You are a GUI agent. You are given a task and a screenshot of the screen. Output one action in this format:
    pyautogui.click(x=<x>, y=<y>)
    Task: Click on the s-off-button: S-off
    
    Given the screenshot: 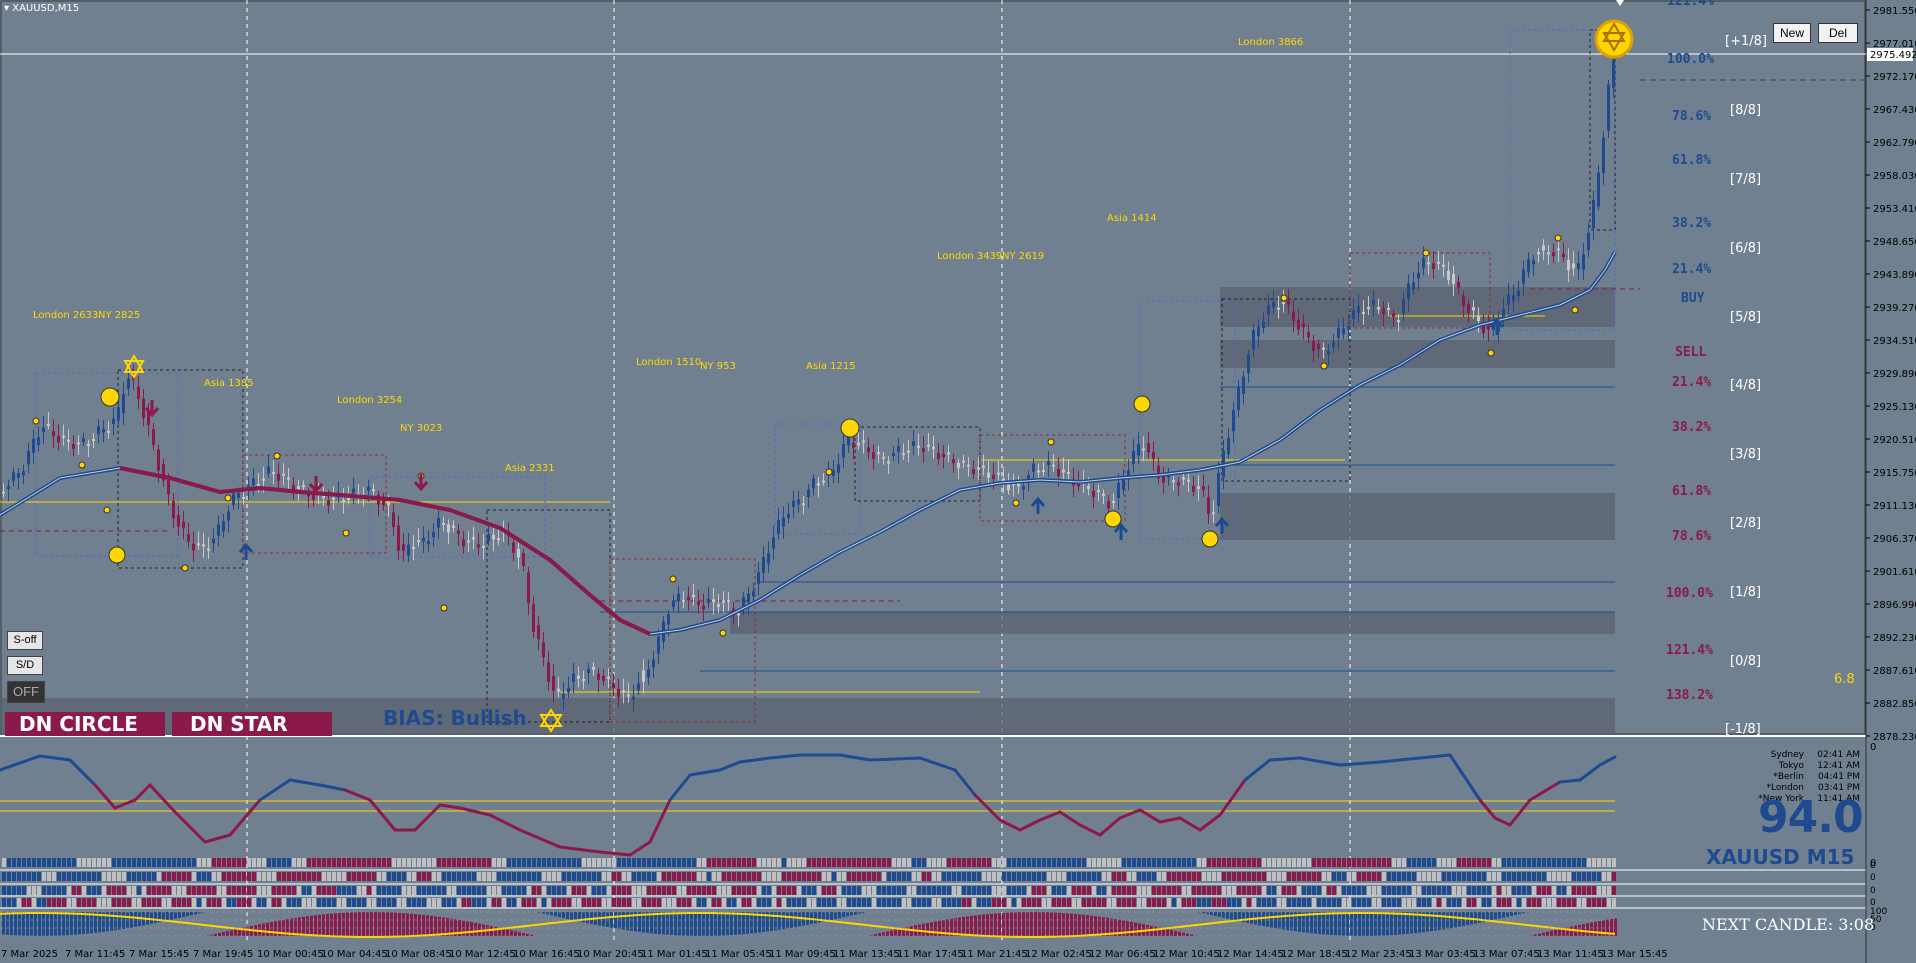 What is the action you would take?
    pyautogui.click(x=25, y=640)
    